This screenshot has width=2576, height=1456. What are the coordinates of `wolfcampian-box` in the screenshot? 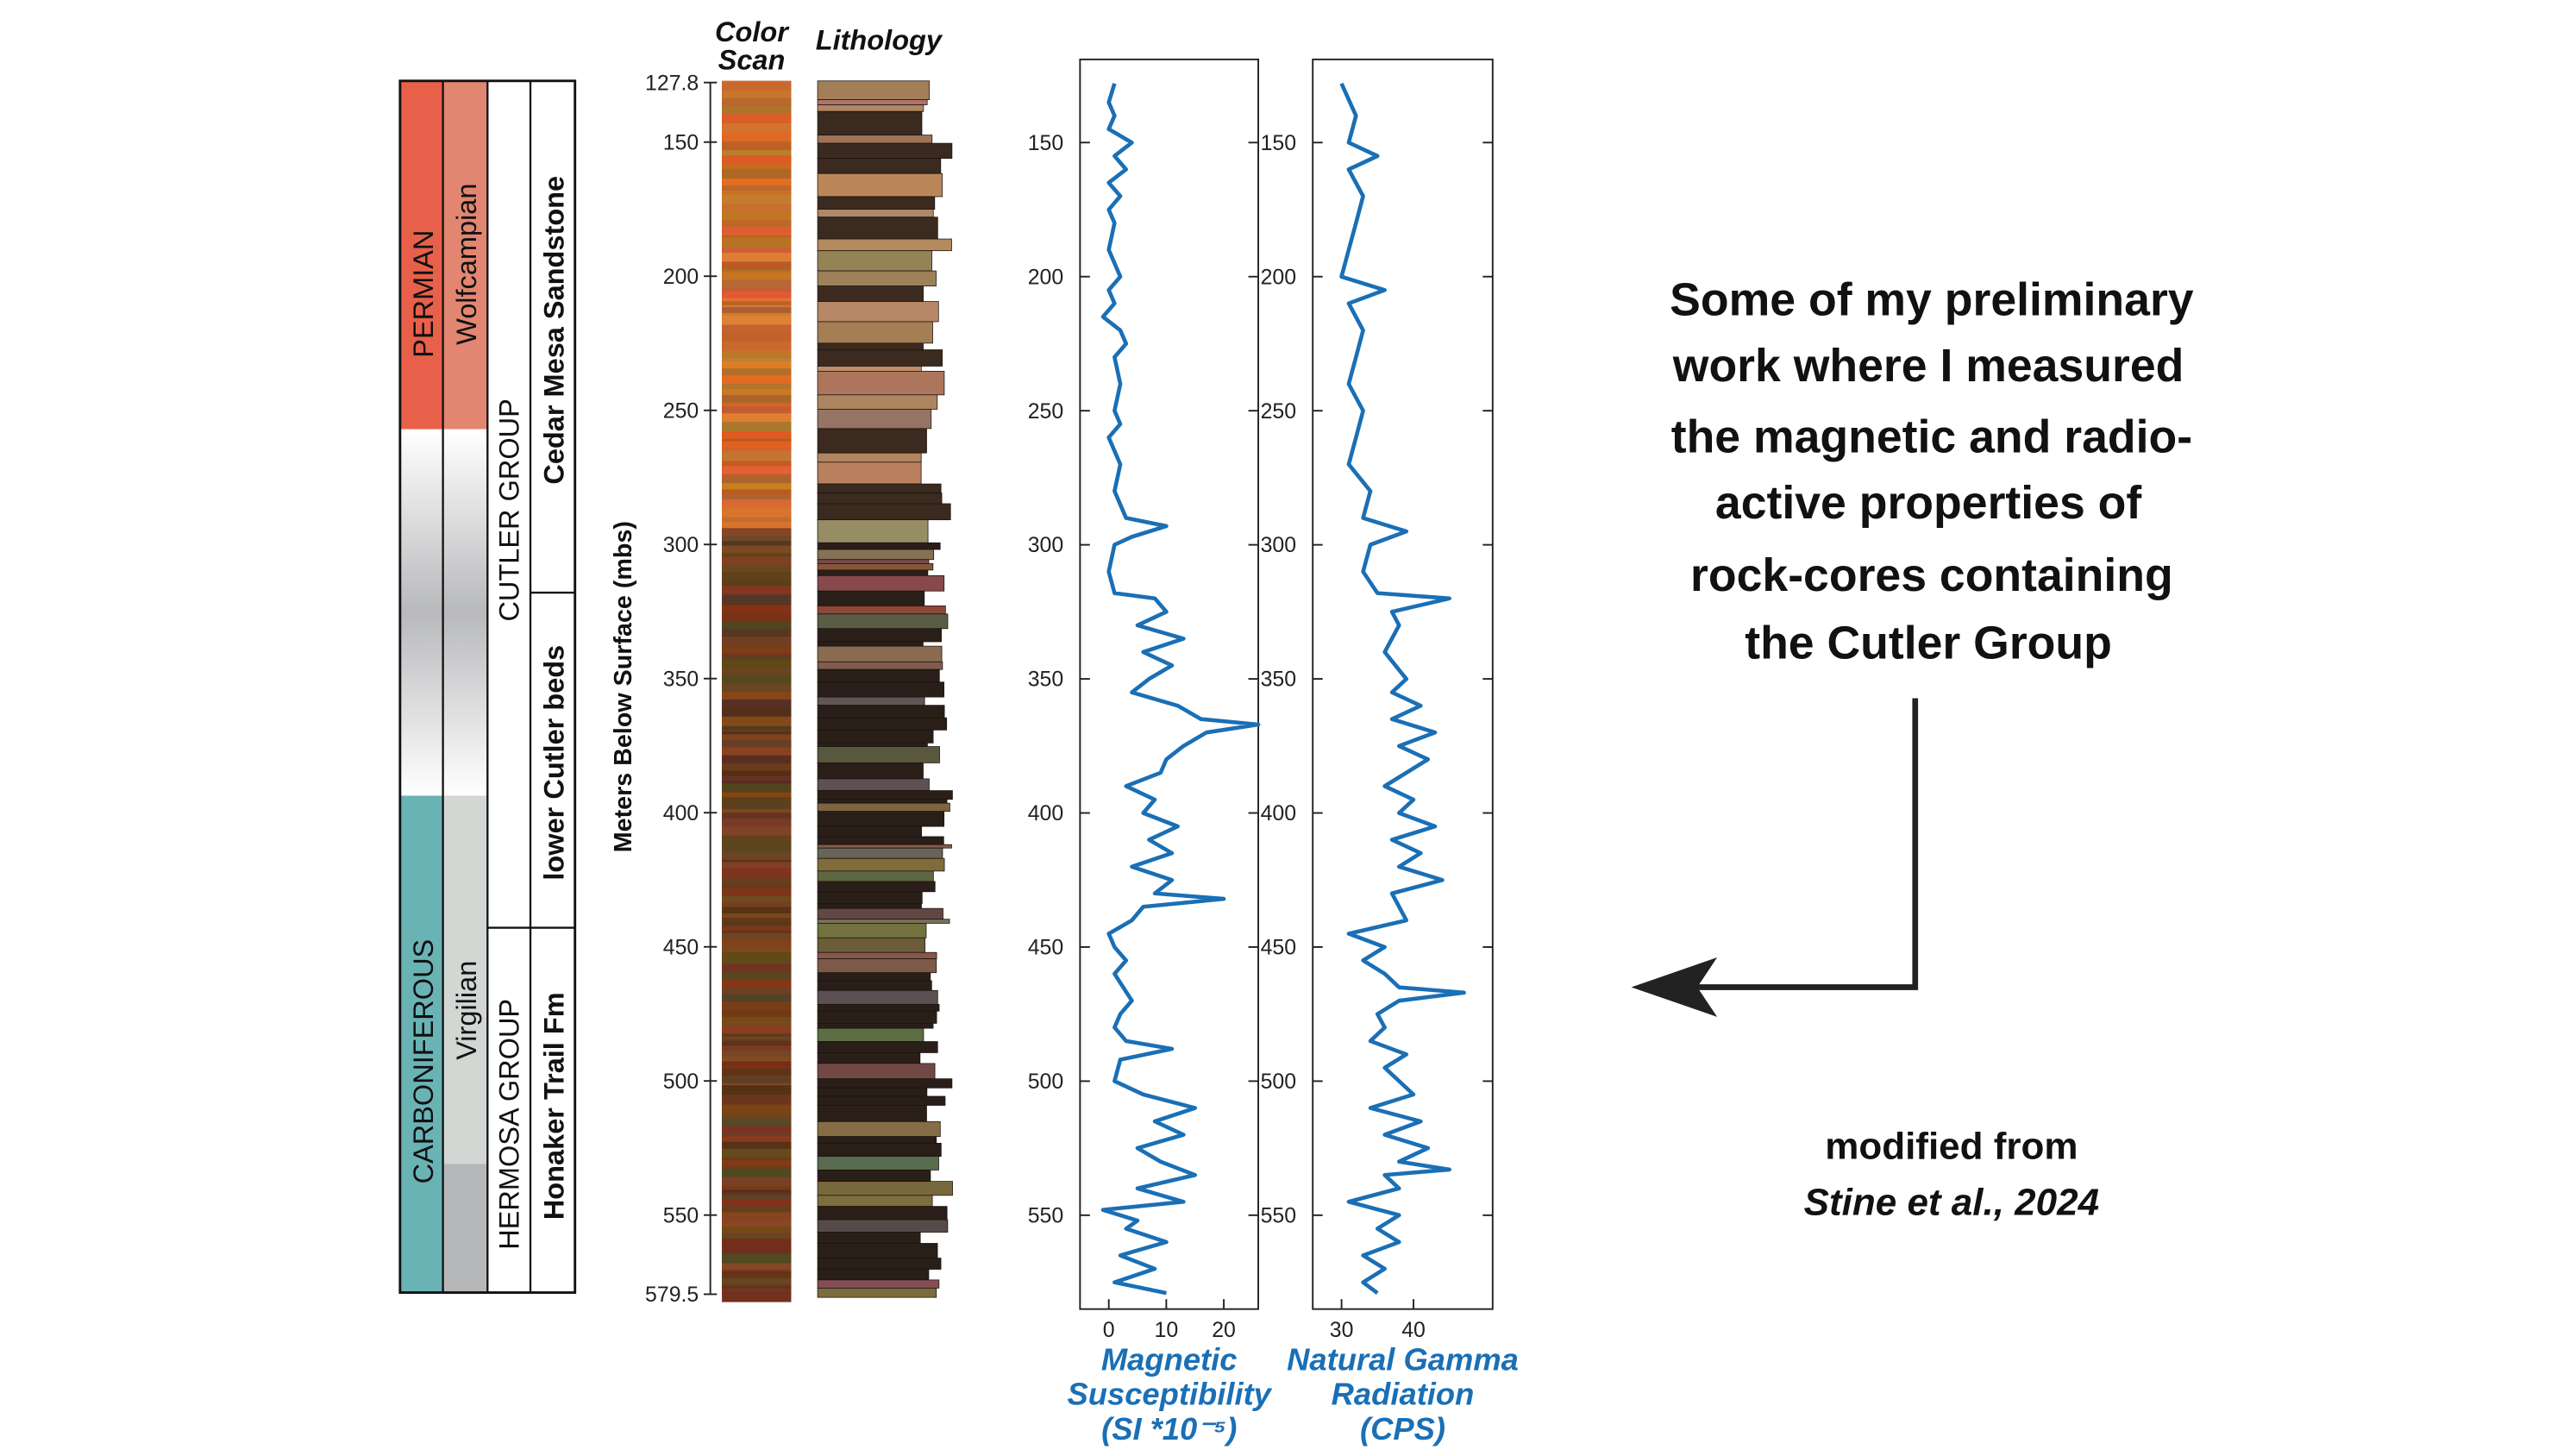 It's located at (465, 255).